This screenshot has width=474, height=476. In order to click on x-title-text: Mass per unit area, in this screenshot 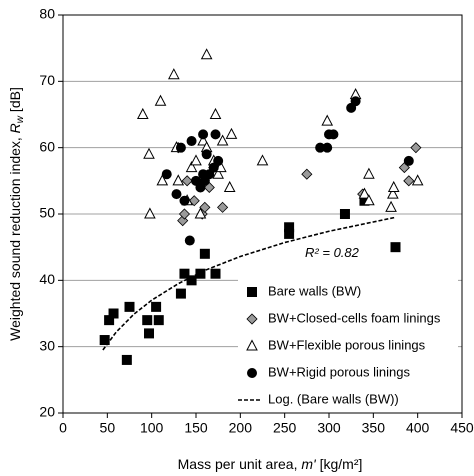, I will do `click(240, 464)`.